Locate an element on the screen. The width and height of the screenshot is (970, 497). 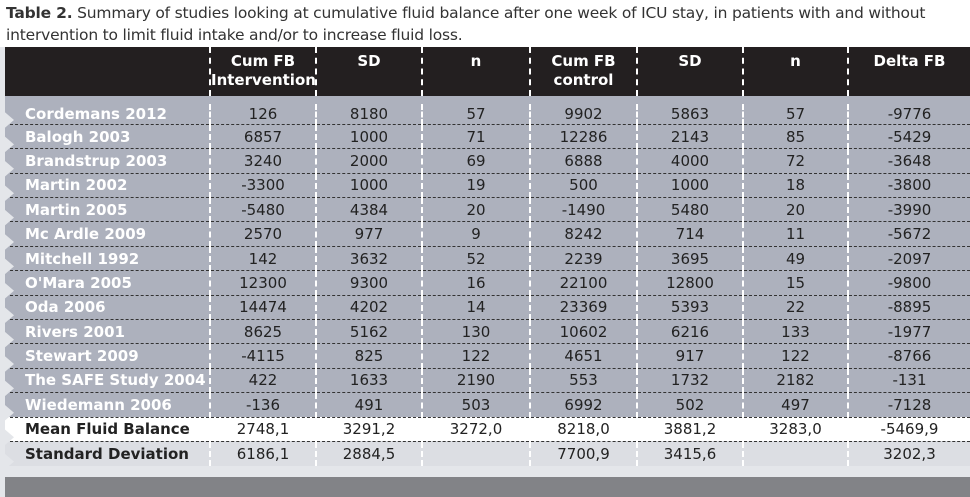
table-cell: 4000 is located at coordinates (689, 161).